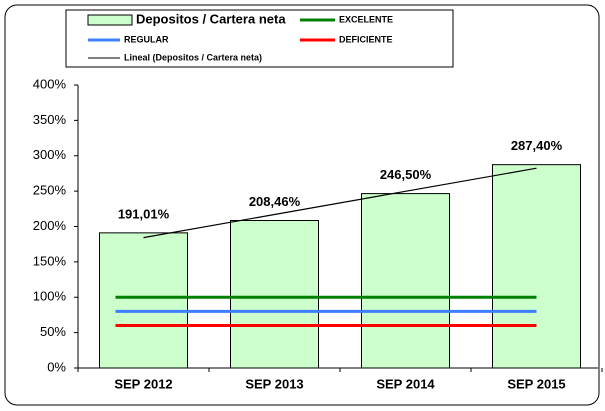 This screenshot has height=411, width=605. I want to click on y-tick-label: 400%, so click(50, 83).